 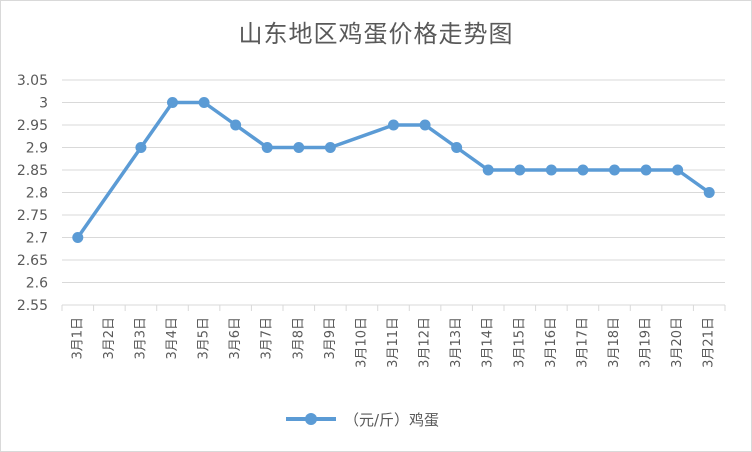 I want to click on x-tick-label: 3月14日, so click(x=488, y=342).